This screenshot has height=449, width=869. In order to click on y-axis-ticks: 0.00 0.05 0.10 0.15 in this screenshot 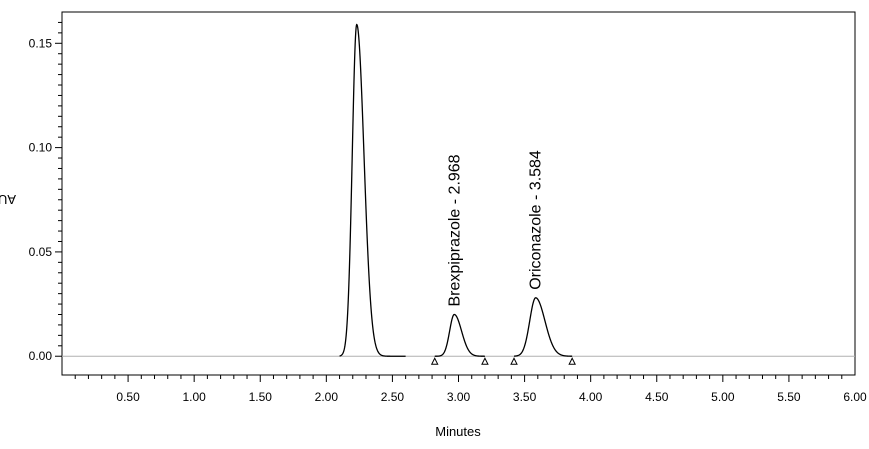, I will do `click(45, 192)`.